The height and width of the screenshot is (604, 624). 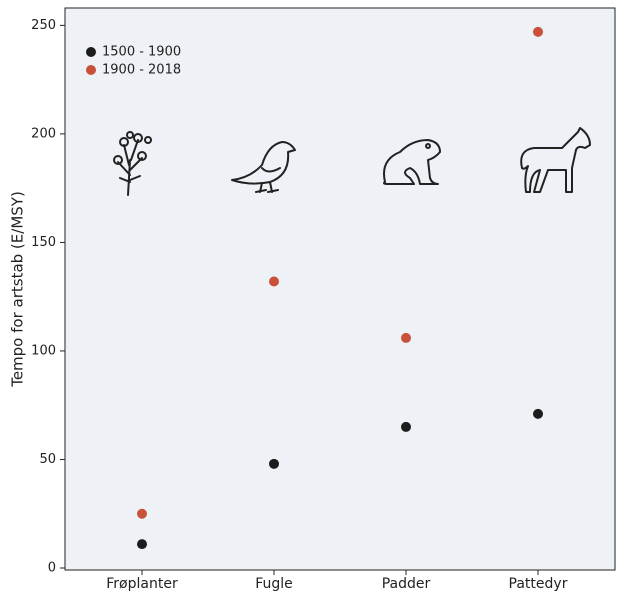 What do you see at coordinates (141, 70) in the screenshot?
I see `legend-label: 1900 - 2018` at bounding box center [141, 70].